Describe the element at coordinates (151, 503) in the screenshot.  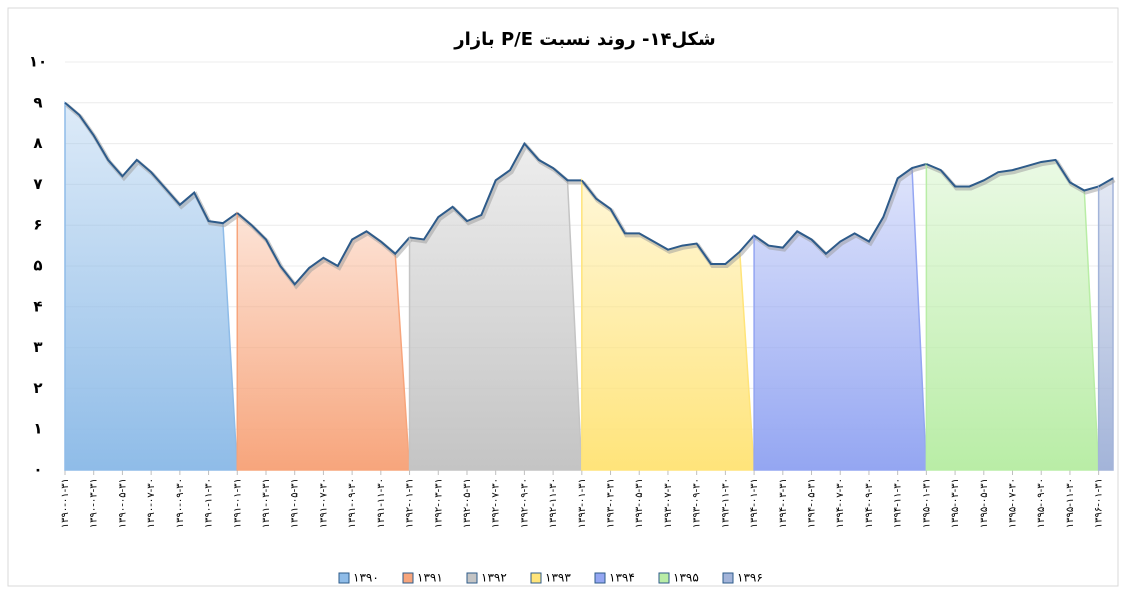
I see `x-tick-label: ۱۳۹۰-۰۷-۳۰` at that location.